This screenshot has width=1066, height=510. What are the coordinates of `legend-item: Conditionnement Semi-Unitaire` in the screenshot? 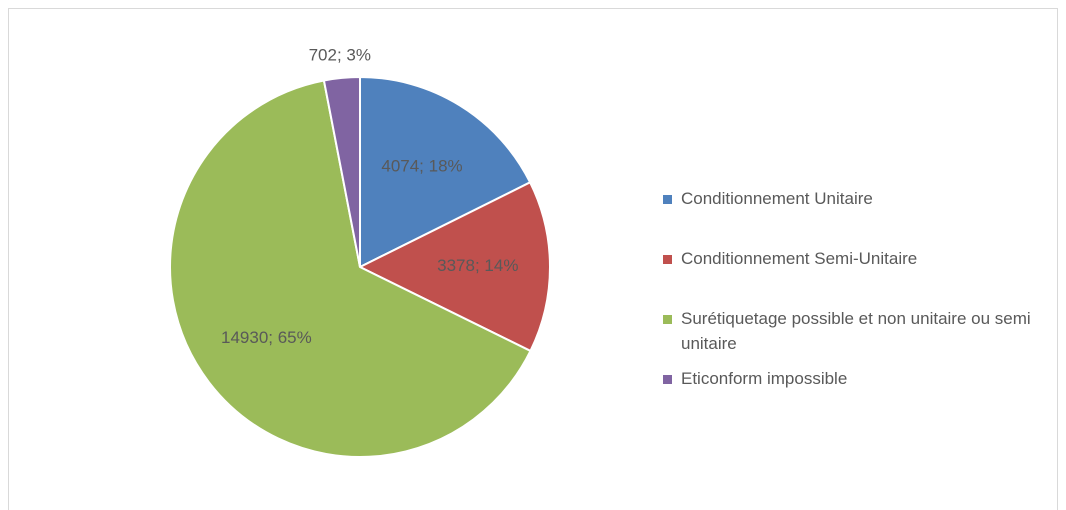 It's located at (853, 258).